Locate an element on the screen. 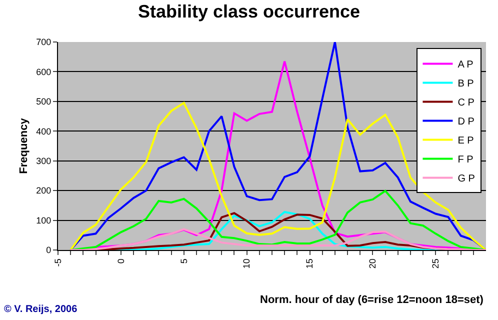  x-tick-label: -5 is located at coordinates (57, 262).